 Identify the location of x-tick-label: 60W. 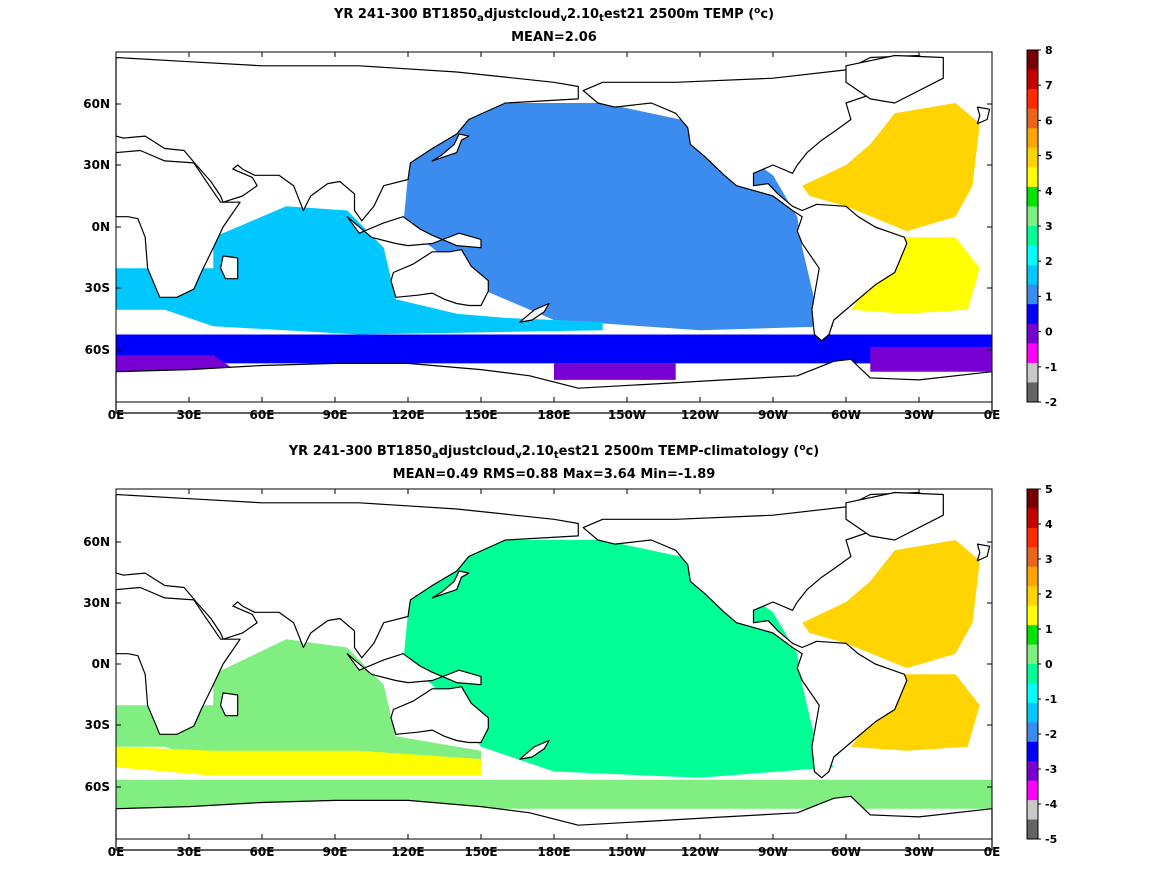
(846, 852).